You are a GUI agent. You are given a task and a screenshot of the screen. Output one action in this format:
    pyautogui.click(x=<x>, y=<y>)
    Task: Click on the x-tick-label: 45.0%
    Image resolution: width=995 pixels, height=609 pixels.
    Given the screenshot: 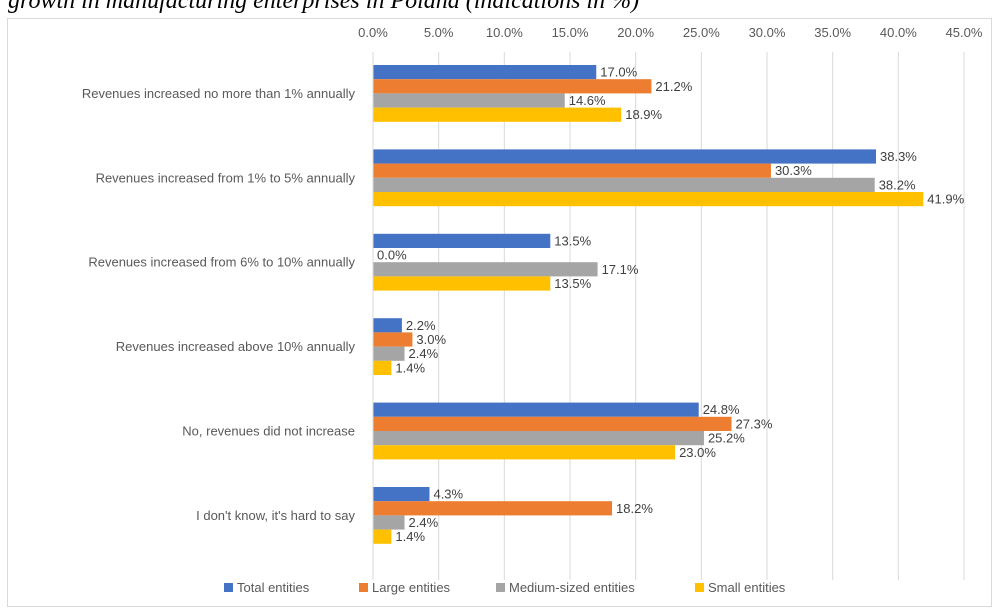 What is the action you would take?
    pyautogui.click(x=964, y=32)
    